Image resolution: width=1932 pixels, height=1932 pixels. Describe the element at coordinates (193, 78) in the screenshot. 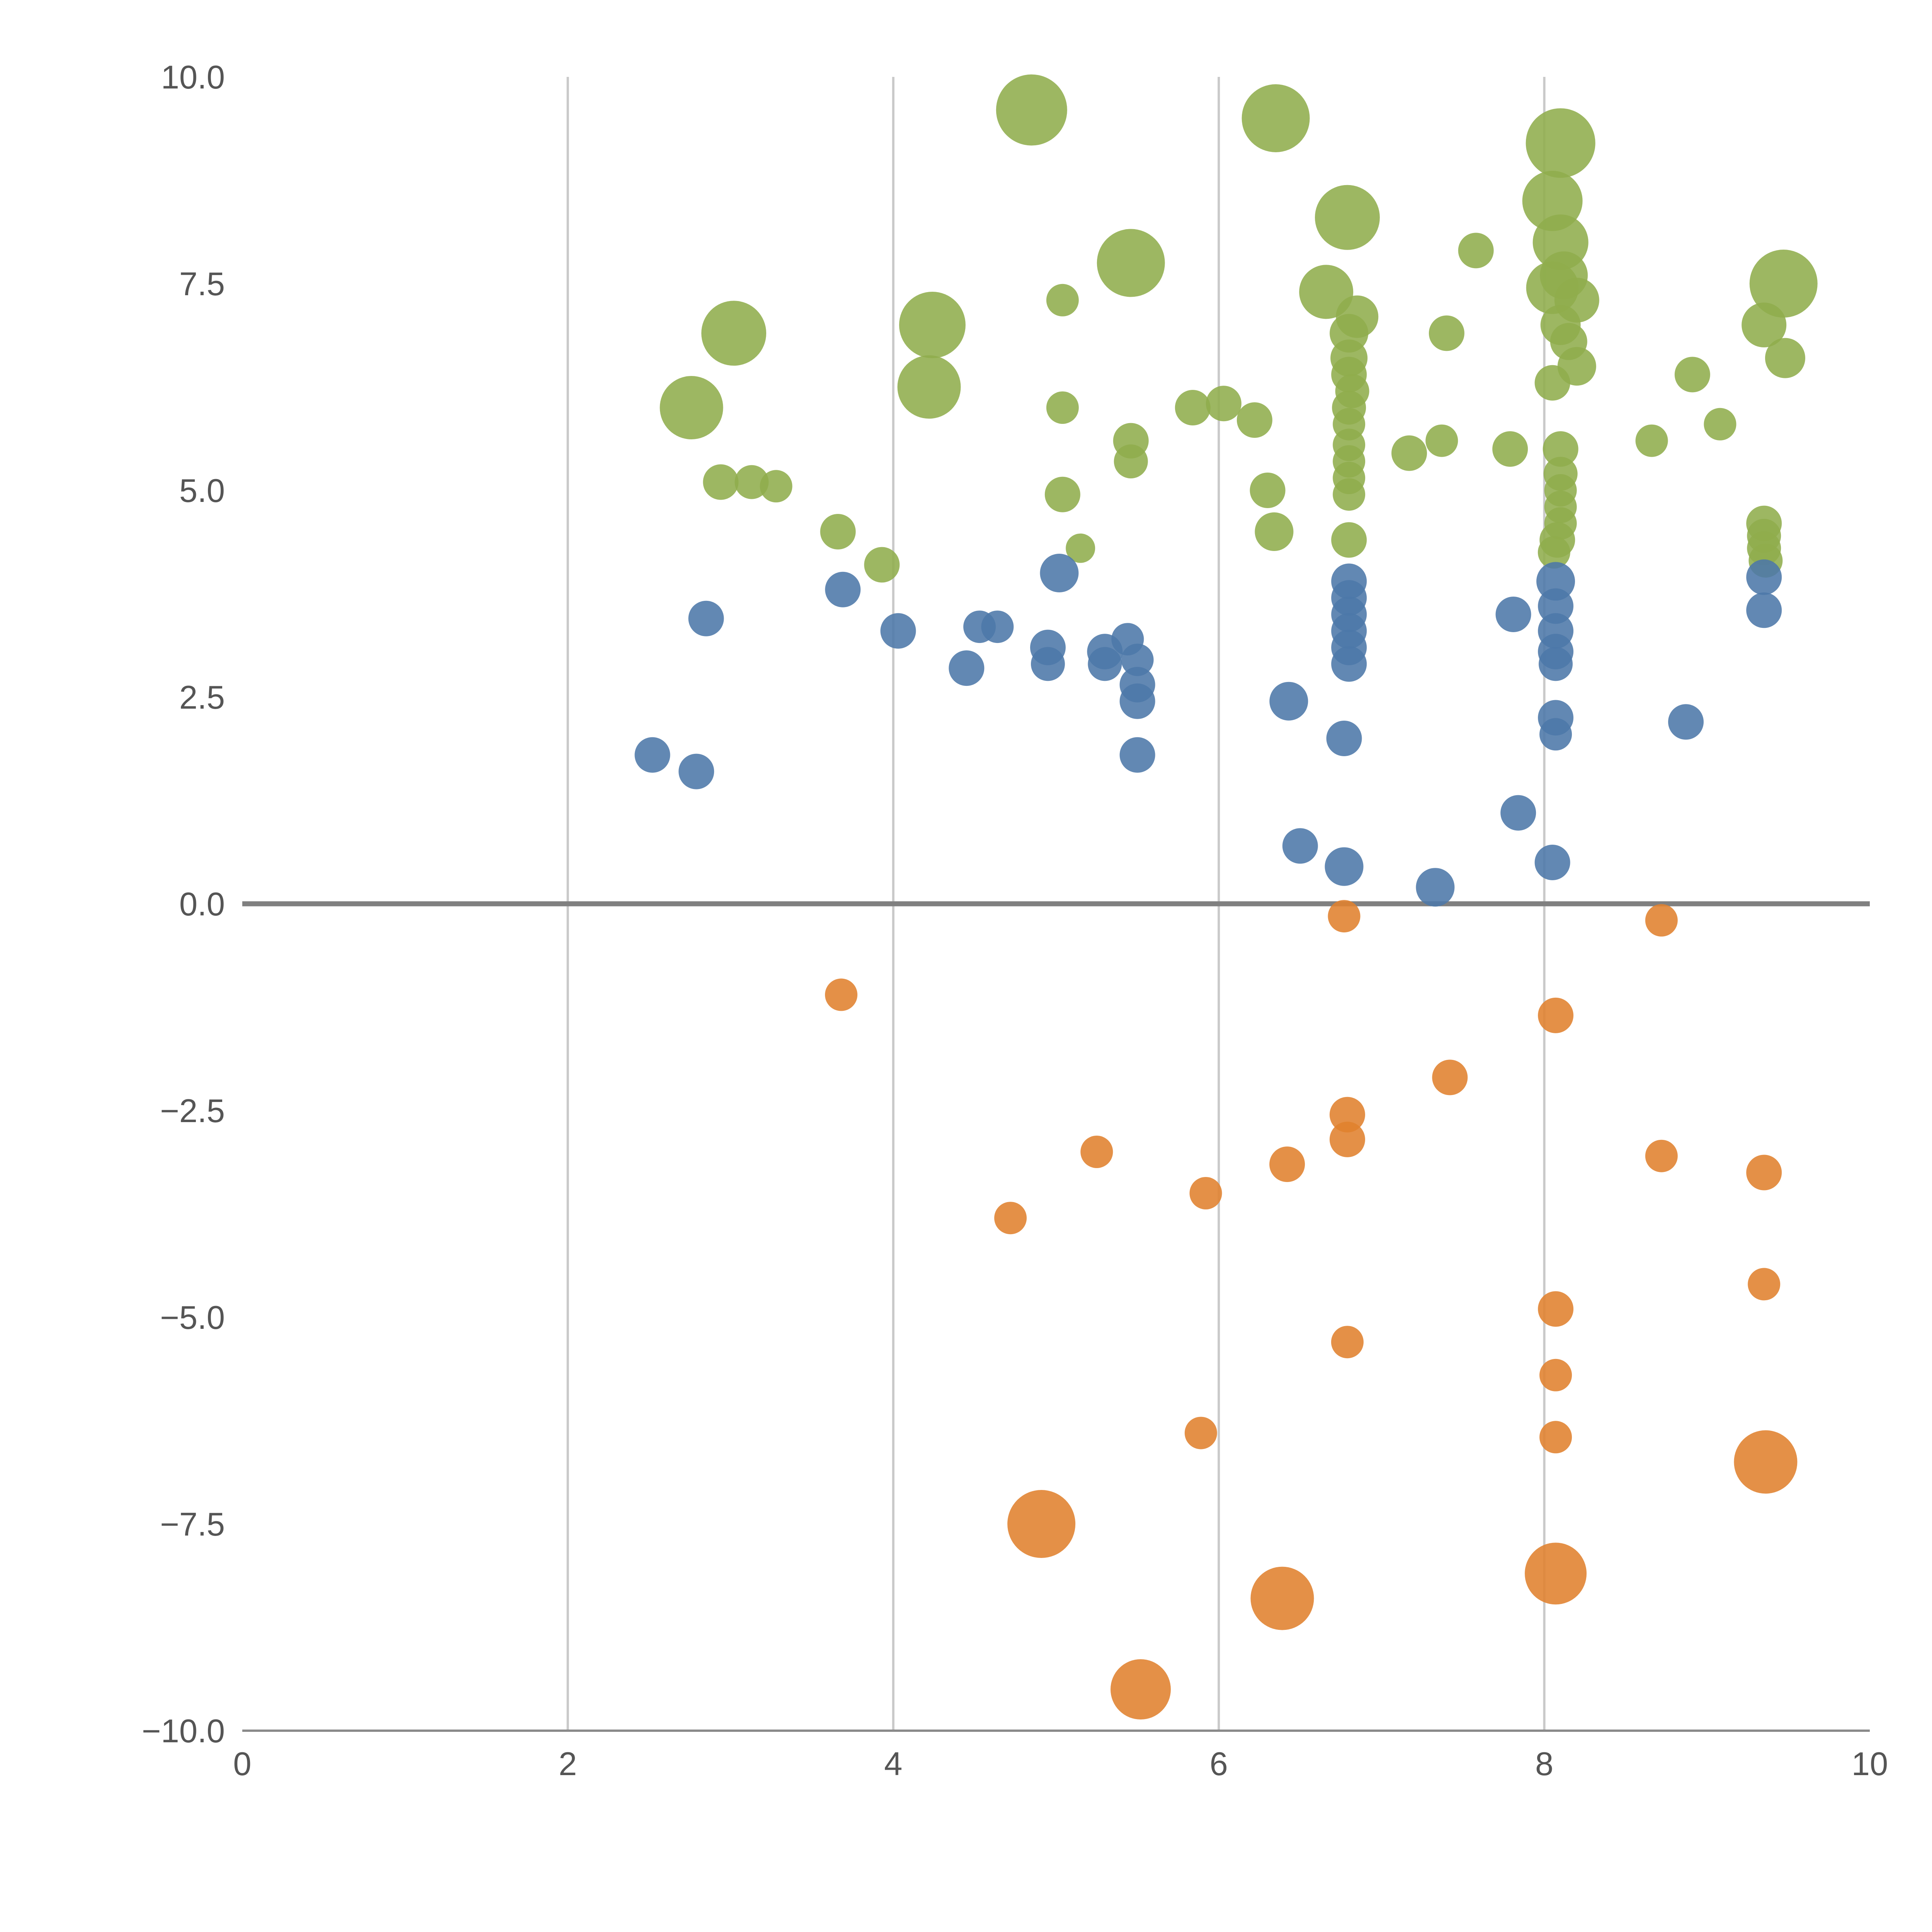

I see `y-tick-label: 10.0` at that location.